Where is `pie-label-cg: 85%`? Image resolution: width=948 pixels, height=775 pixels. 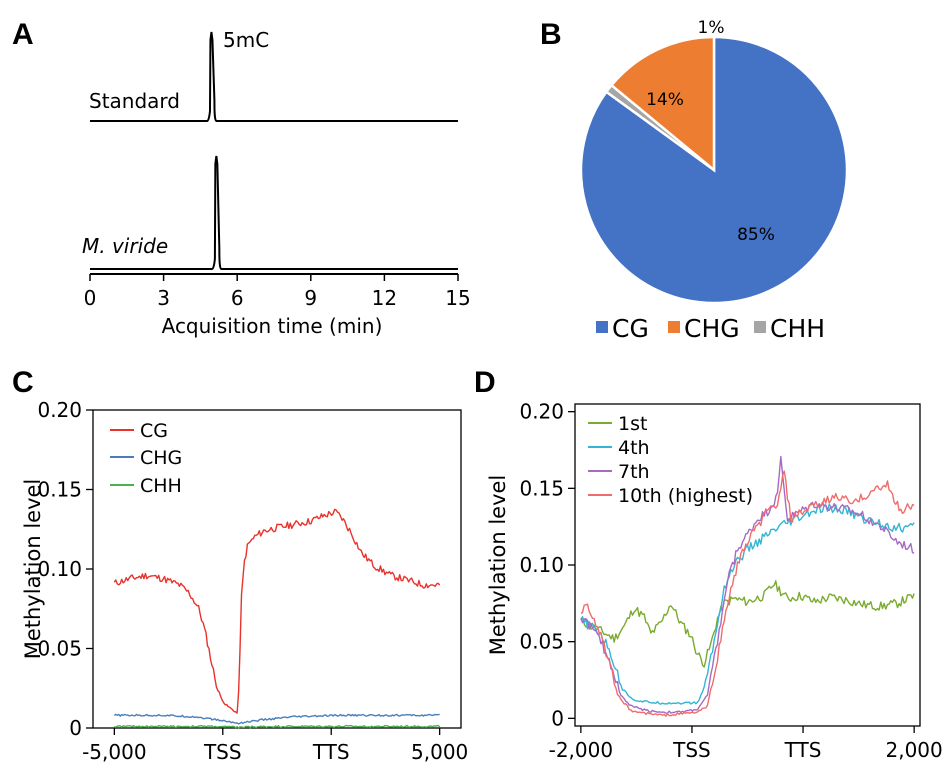 pie-label-cg: 85% is located at coordinates (756, 235).